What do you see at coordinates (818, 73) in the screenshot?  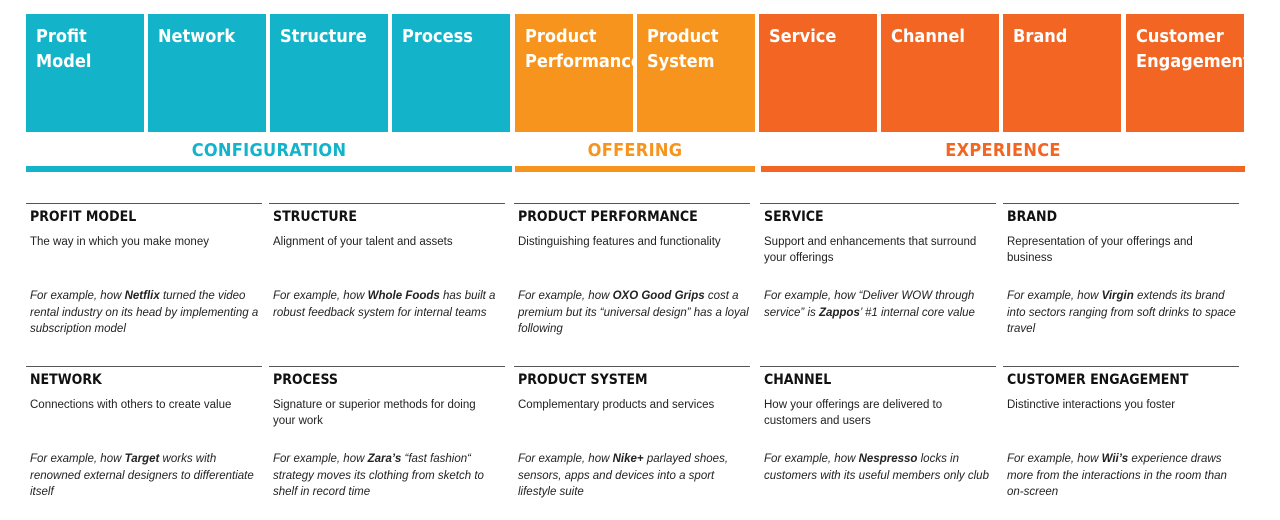 I see `tile-service: Service` at bounding box center [818, 73].